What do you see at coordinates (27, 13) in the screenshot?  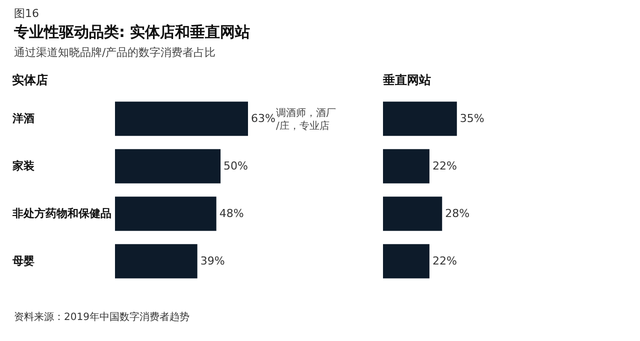 I see `caption: 图16` at bounding box center [27, 13].